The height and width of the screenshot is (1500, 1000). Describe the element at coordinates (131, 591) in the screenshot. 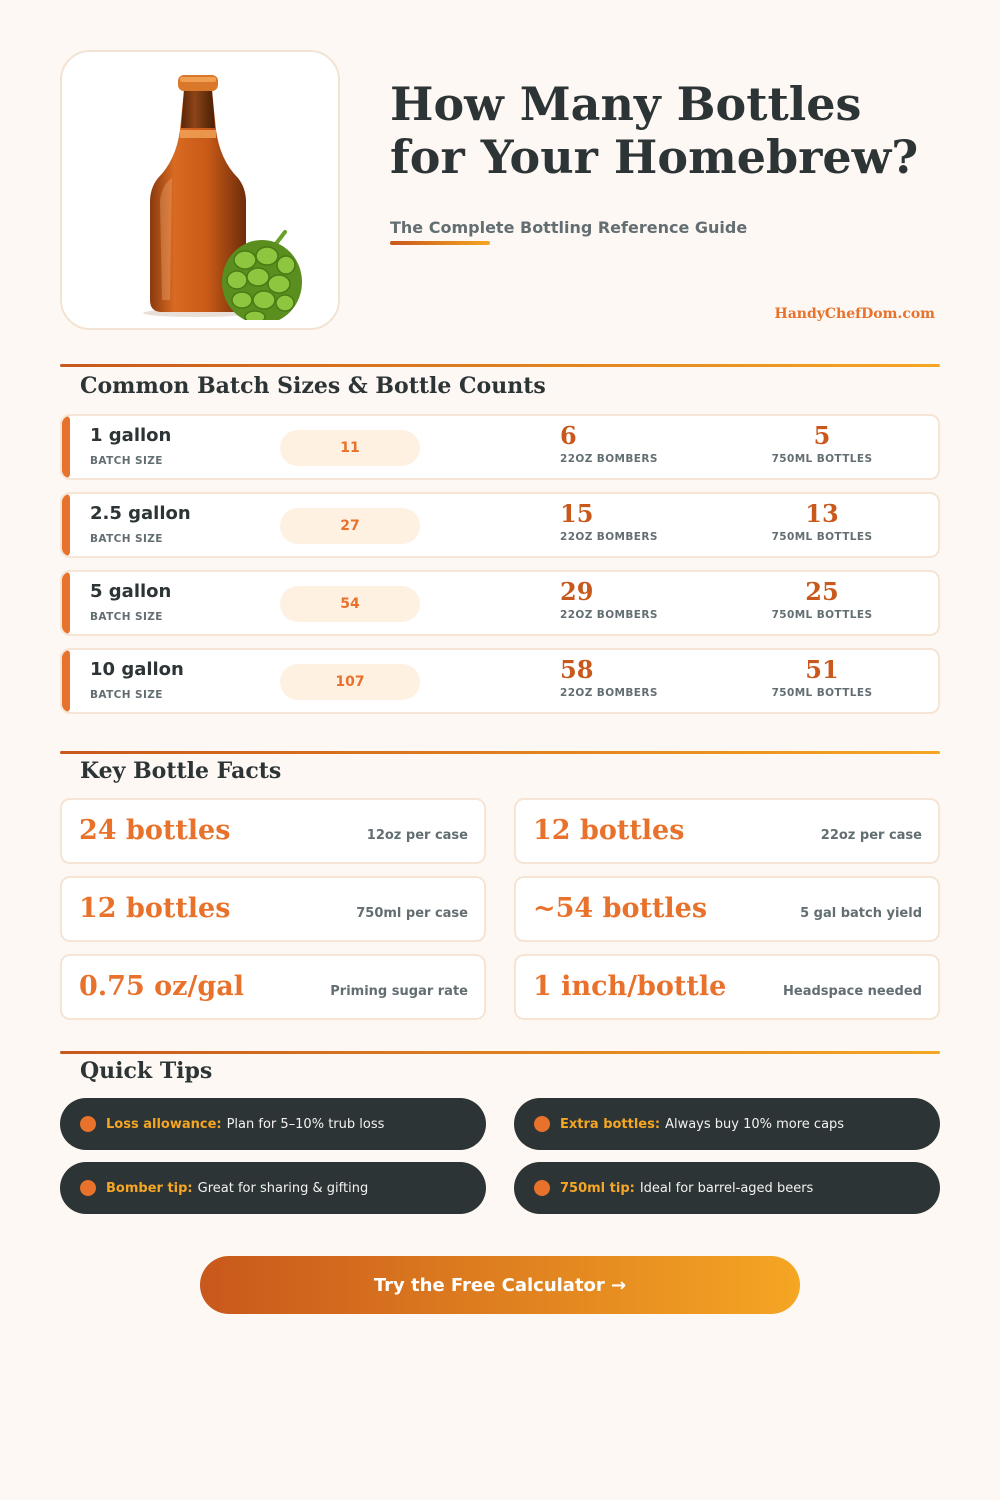

I see `batch-size: 5 gallon` at that location.